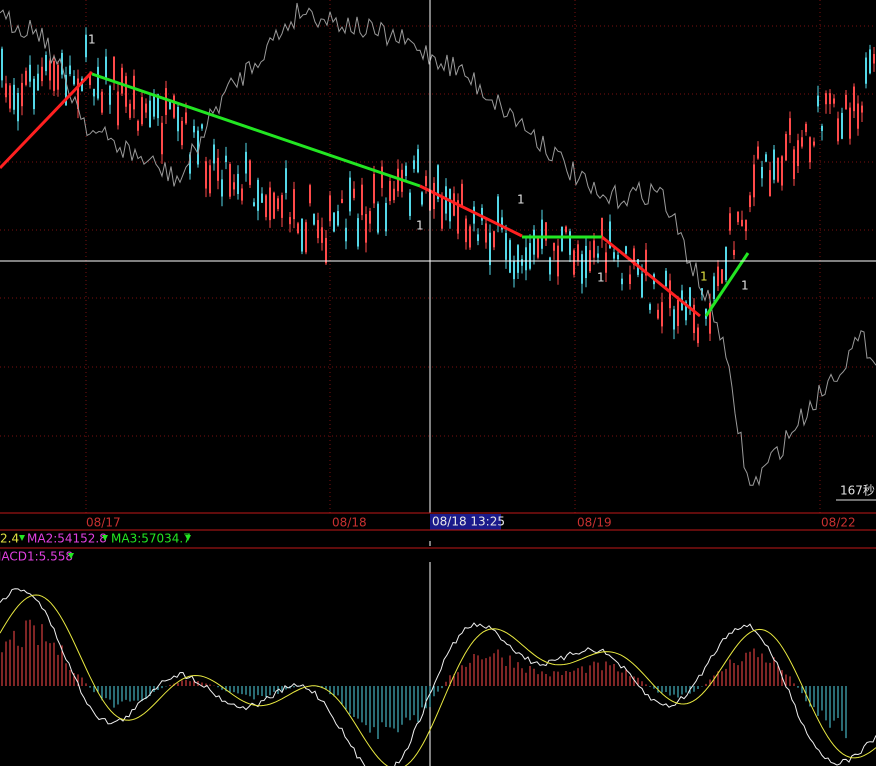 The image size is (876, 766). I want to click on date-label: 08/22, so click(838, 523).